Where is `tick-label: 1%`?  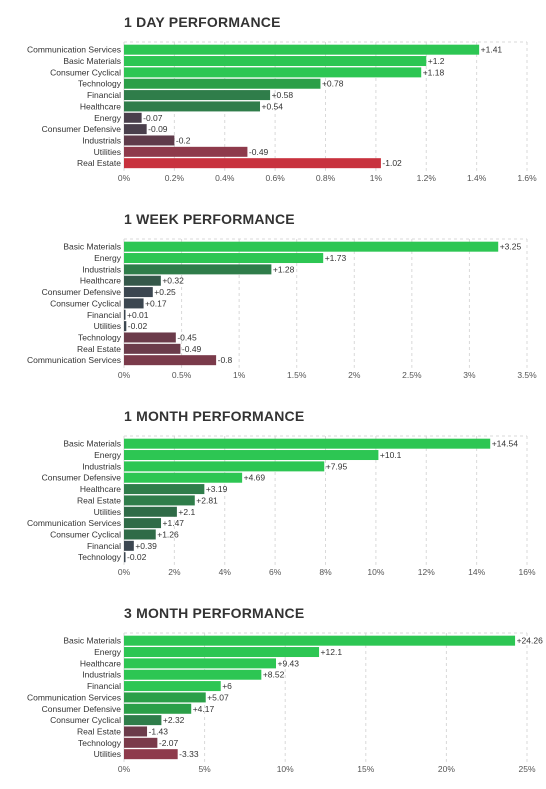 tick-label: 1% is located at coordinates (376, 178).